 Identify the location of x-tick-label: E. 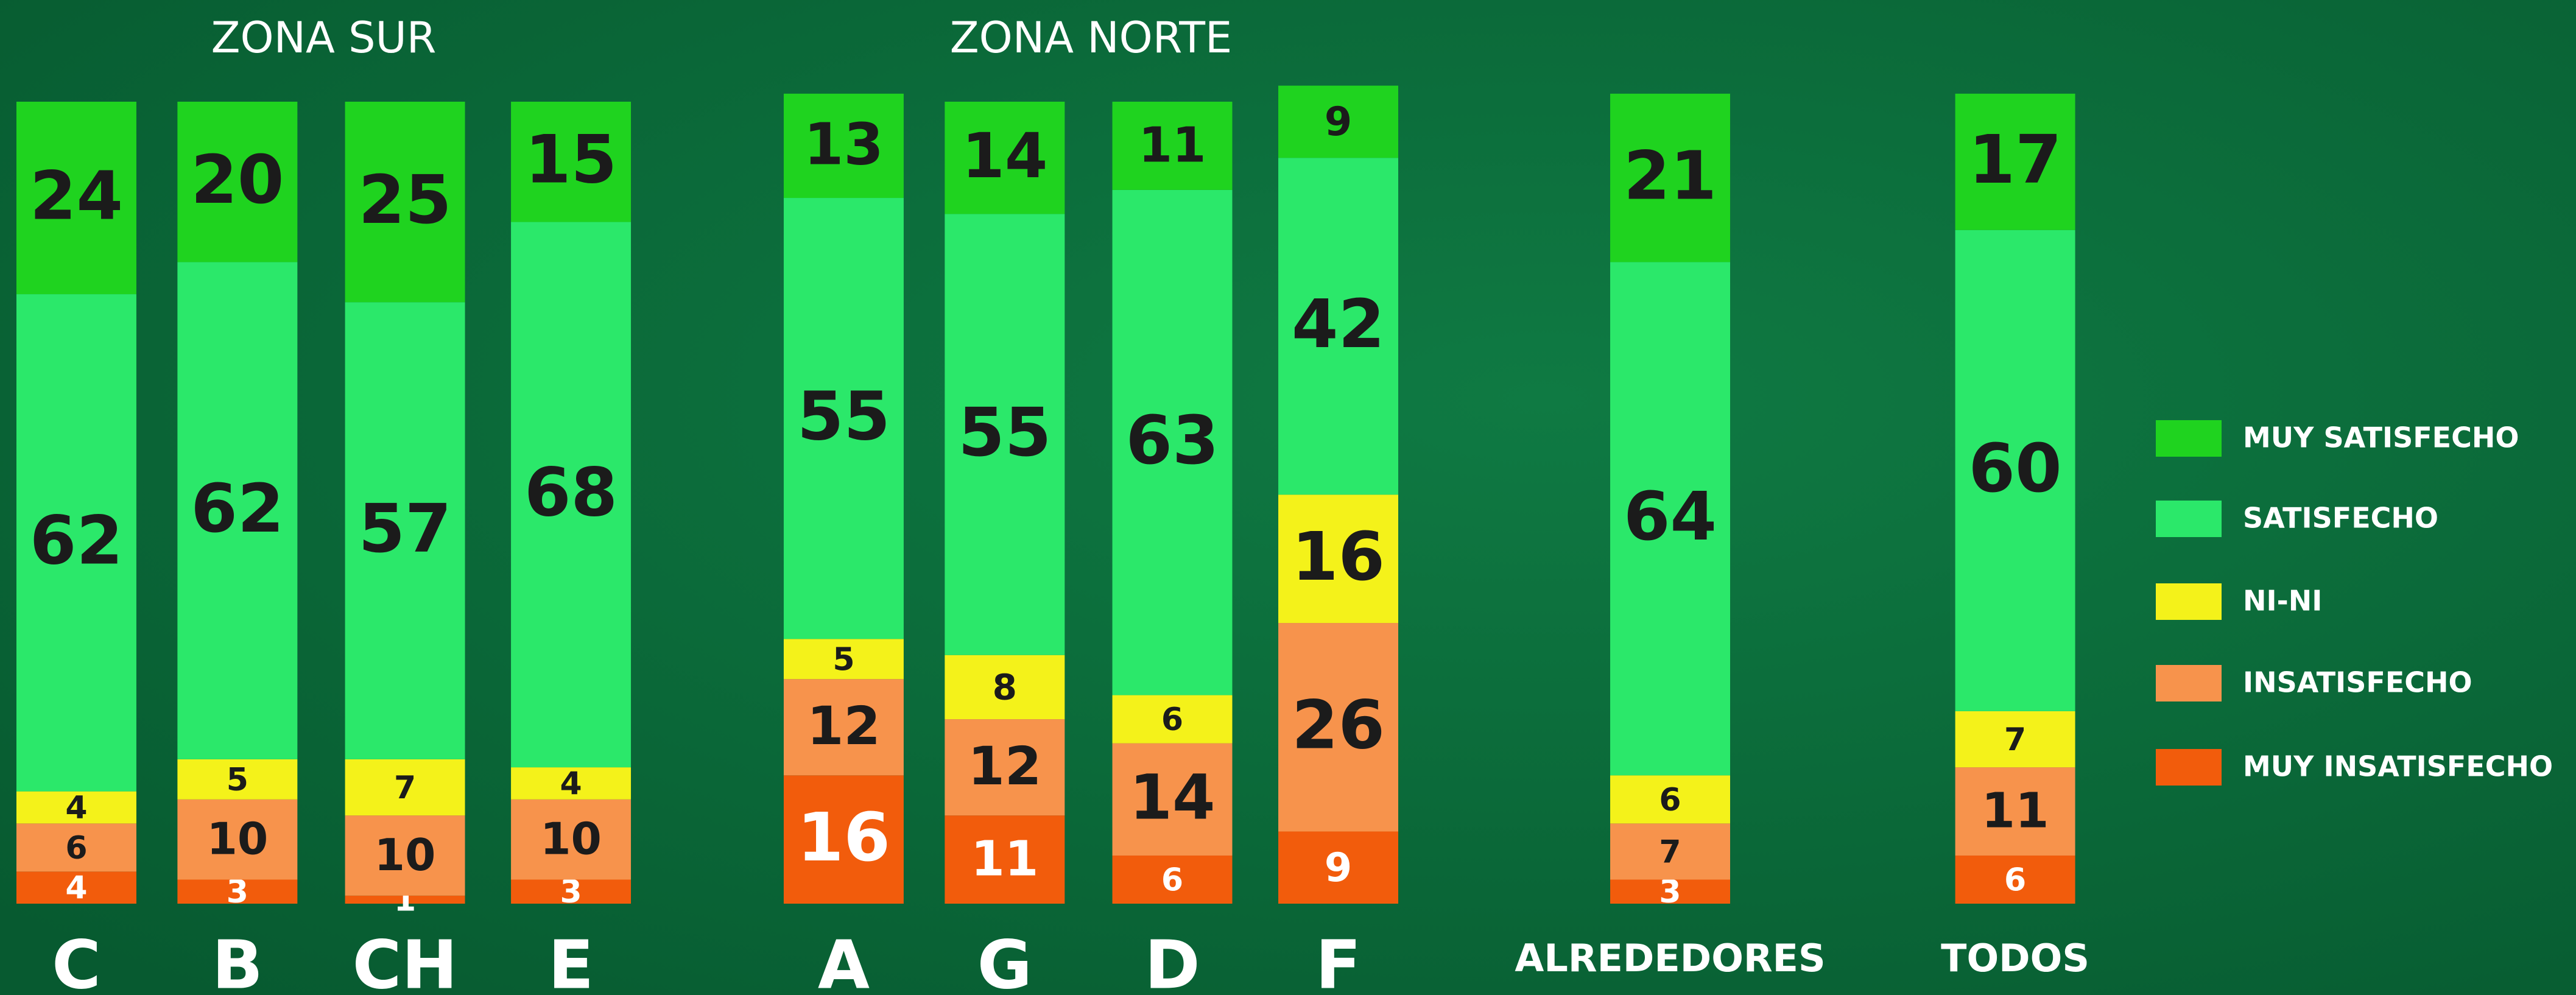
(571, 960).